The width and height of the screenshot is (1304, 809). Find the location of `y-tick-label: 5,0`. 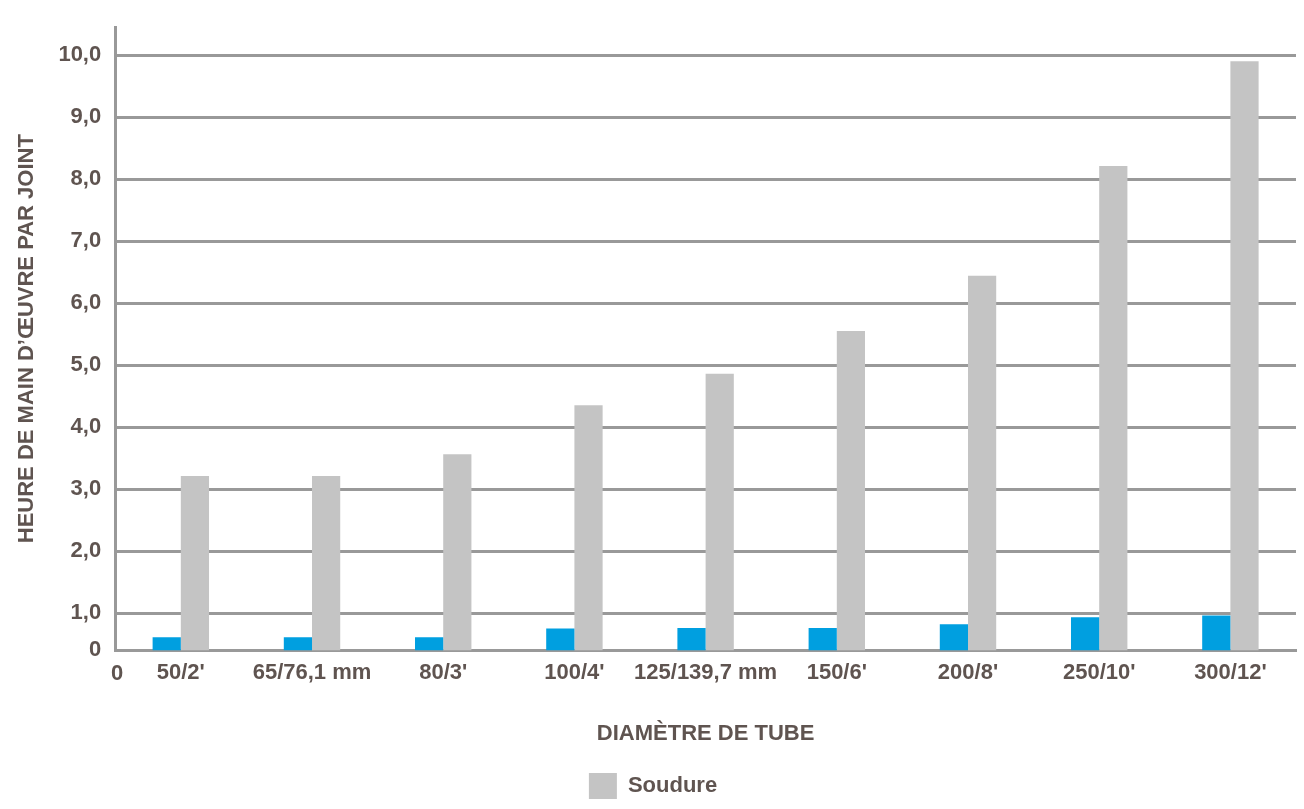

y-tick-label: 5,0 is located at coordinates (86, 364).